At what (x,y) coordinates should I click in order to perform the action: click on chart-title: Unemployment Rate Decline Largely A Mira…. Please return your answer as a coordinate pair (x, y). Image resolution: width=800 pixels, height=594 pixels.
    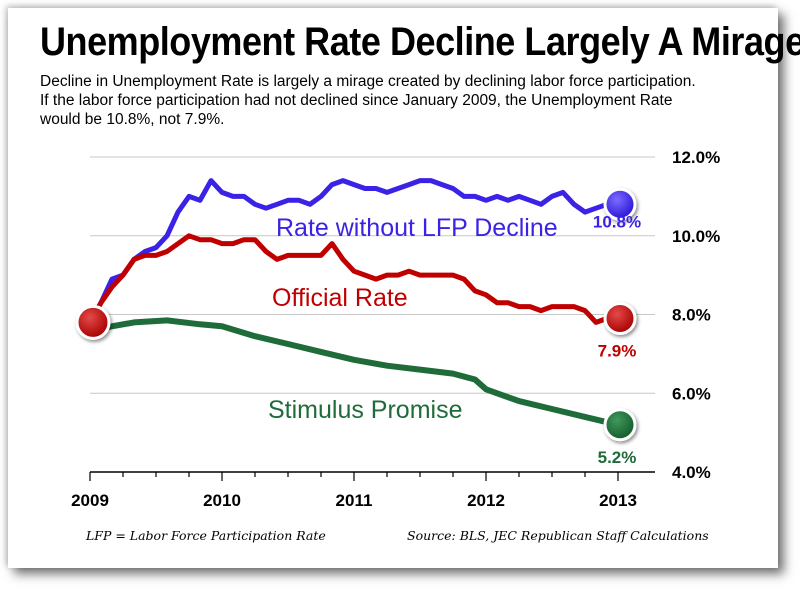
    Looking at the image, I should click on (420, 42).